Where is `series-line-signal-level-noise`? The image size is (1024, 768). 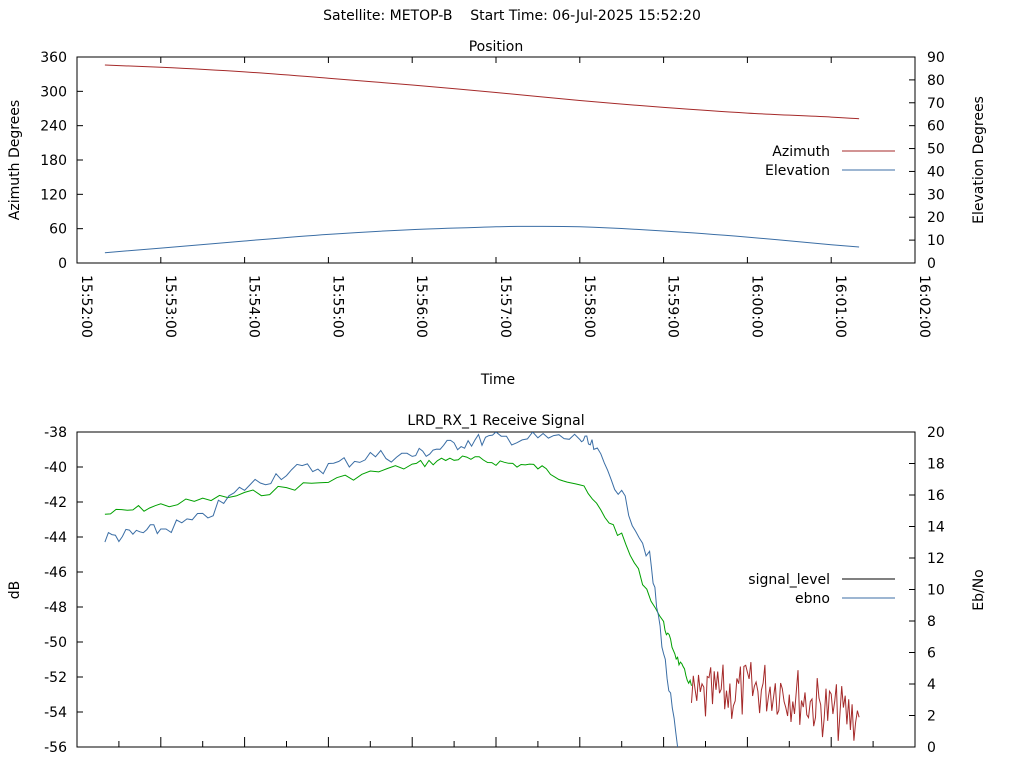 series-line-signal-level-noise is located at coordinates (775, 701).